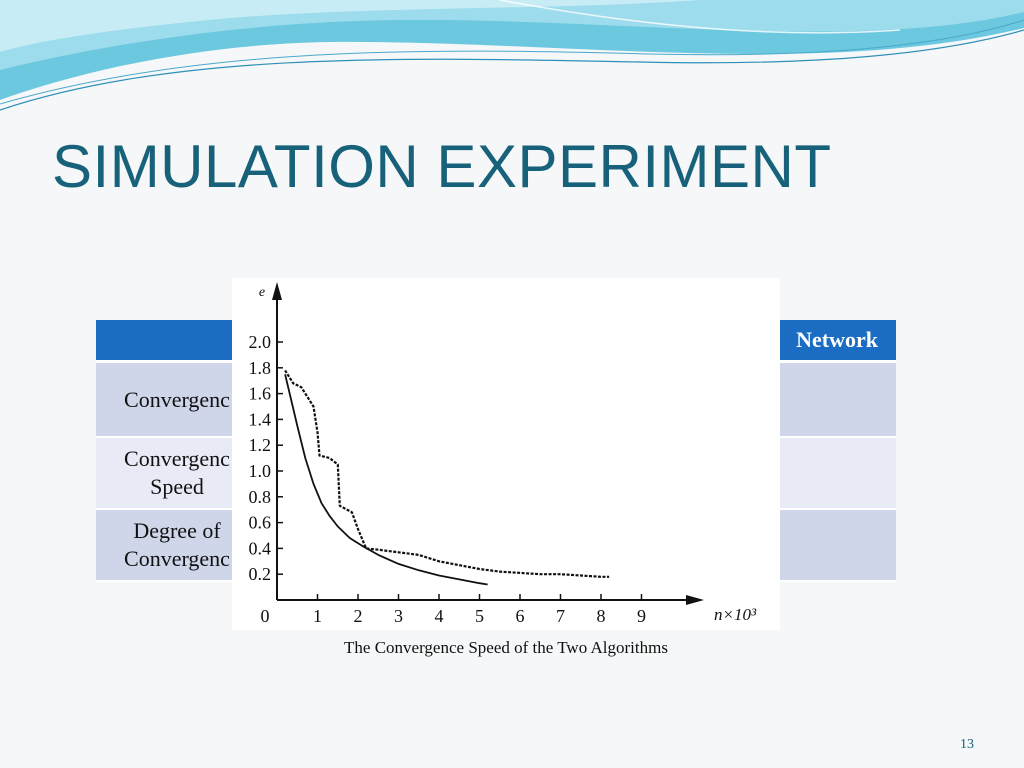  What do you see at coordinates (260, 368) in the screenshot?
I see `y-tick-label: 1.8` at bounding box center [260, 368].